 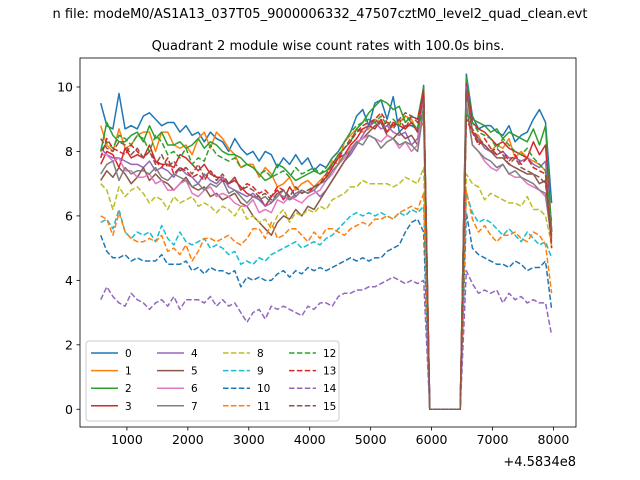 What do you see at coordinates (194, 389) in the screenshot?
I see `legend-label-6: 6` at bounding box center [194, 389].